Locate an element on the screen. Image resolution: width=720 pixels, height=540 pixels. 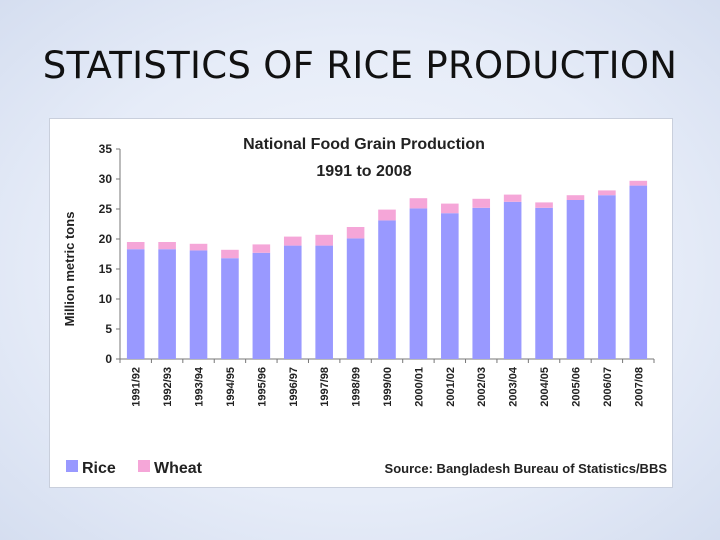
x-tick-label: 1994/95 is located at coordinates (231, 387).